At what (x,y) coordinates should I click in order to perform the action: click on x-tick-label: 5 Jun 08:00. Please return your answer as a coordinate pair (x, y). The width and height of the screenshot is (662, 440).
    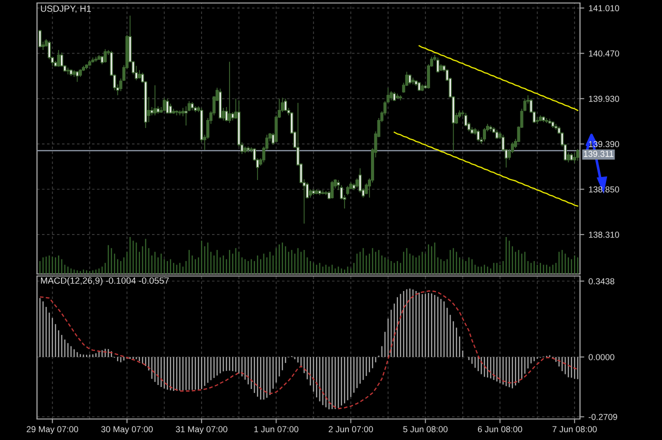
    Looking at the image, I should click on (425, 429).